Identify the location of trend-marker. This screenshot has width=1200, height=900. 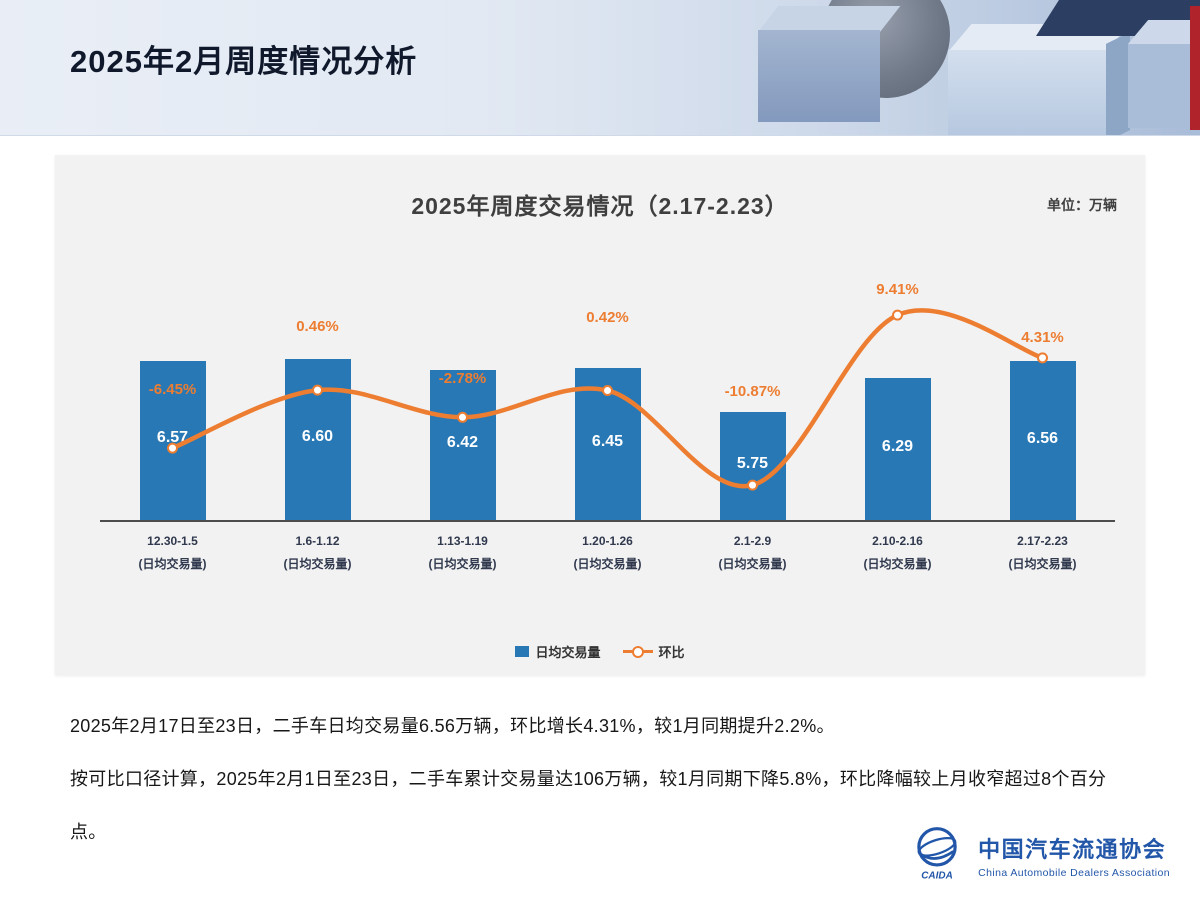
(897, 315).